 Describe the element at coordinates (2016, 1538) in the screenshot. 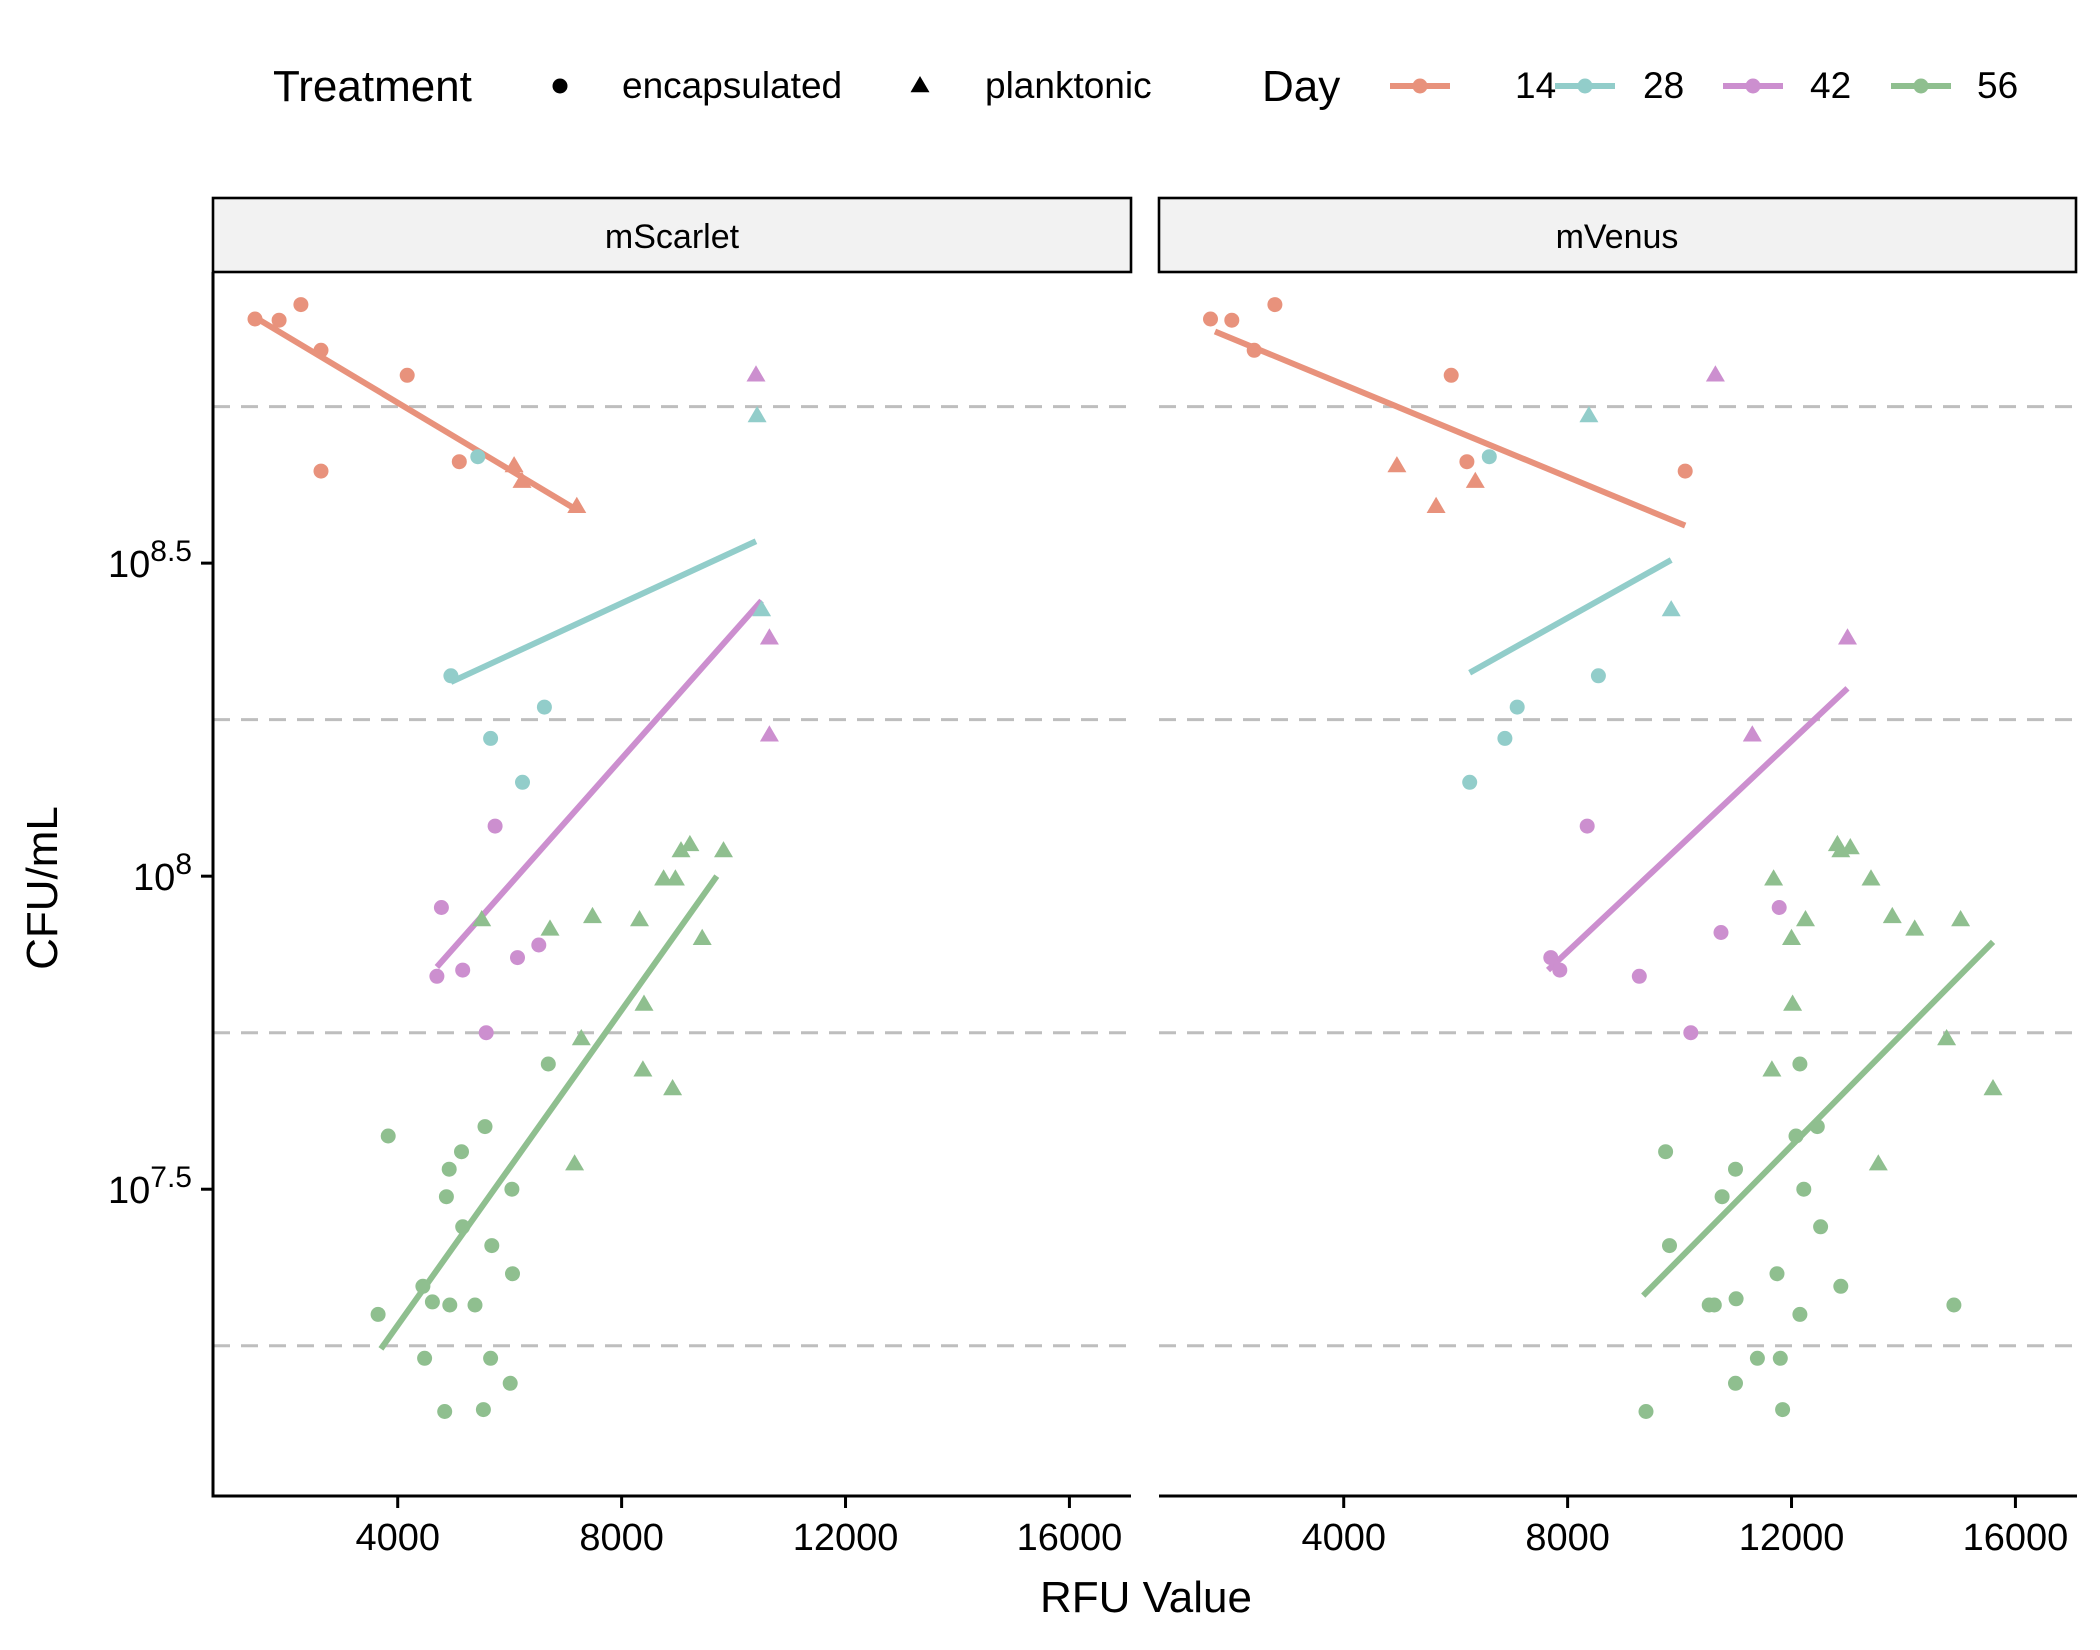

I see `x-tick-label: 16000` at that location.